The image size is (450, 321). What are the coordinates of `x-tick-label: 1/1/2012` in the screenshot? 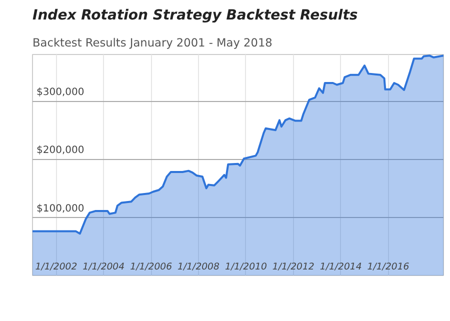 It's located at (293, 267).